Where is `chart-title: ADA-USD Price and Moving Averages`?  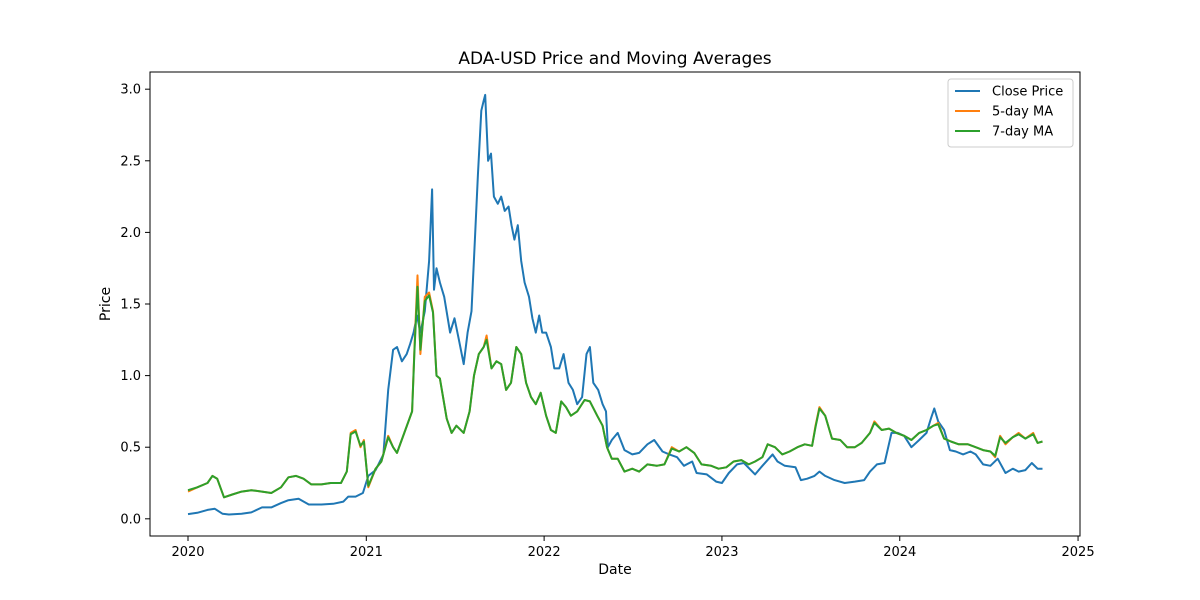 chart-title: ADA-USD Price and Moving Averages is located at coordinates (614, 59).